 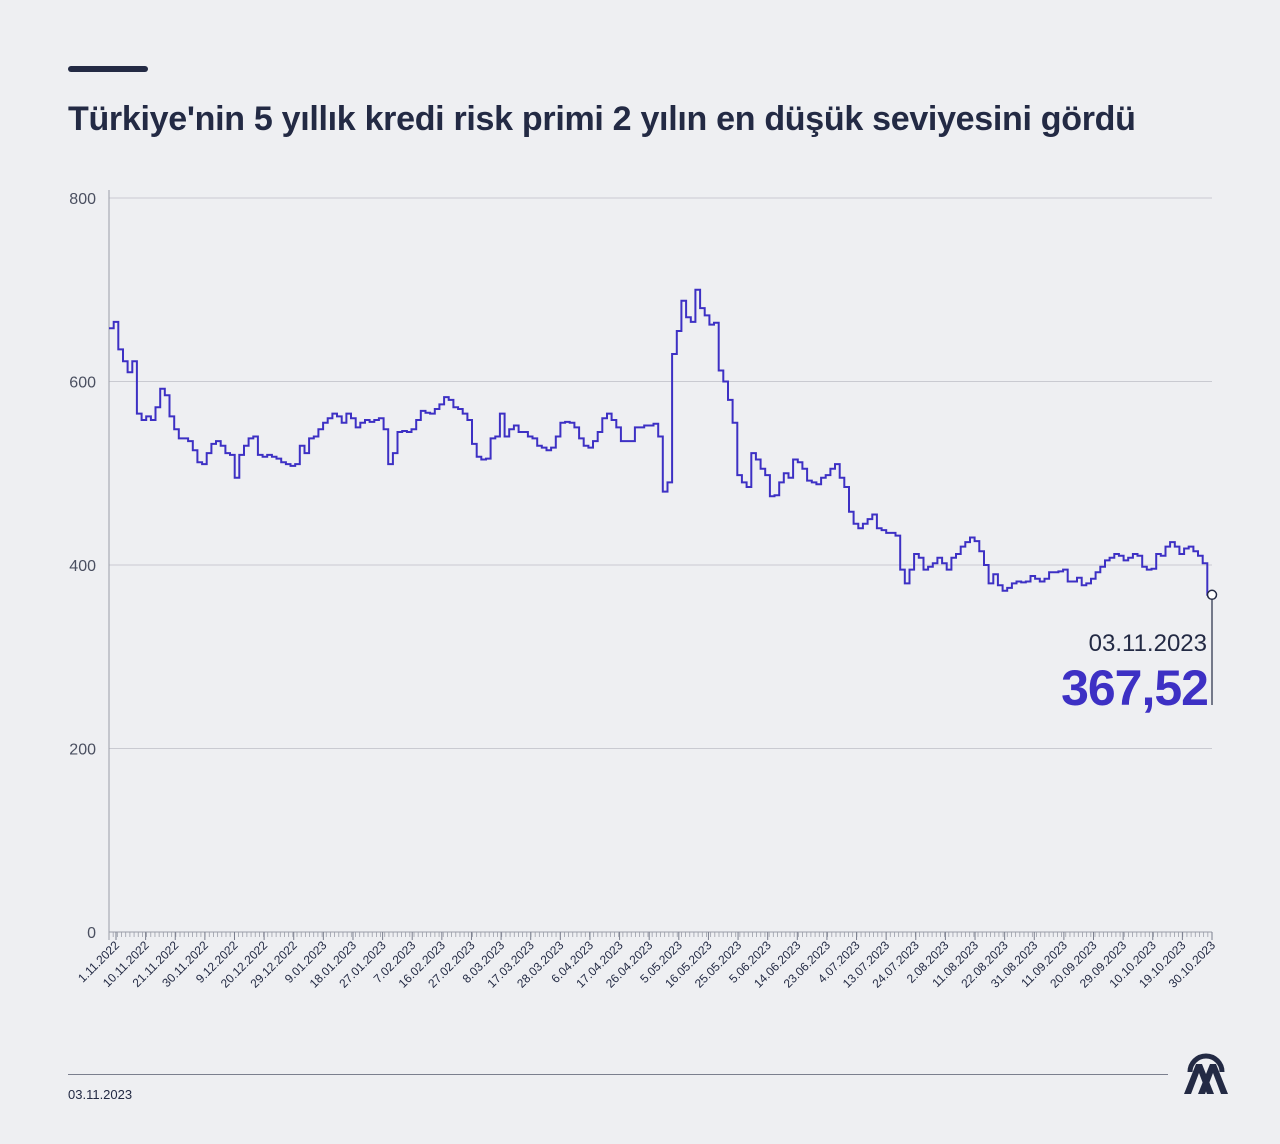 What do you see at coordinates (618, 1074) in the screenshot?
I see `footer-divider` at bounding box center [618, 1074].